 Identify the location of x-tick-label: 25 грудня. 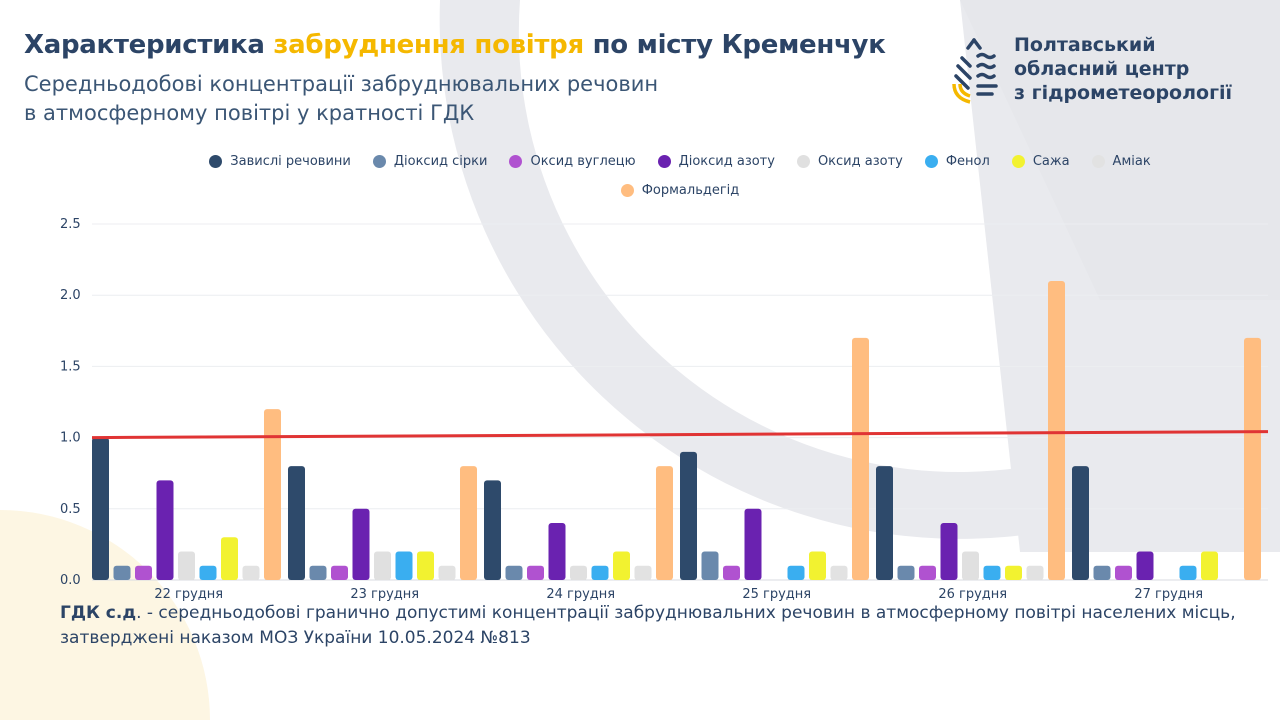
(776, 594).